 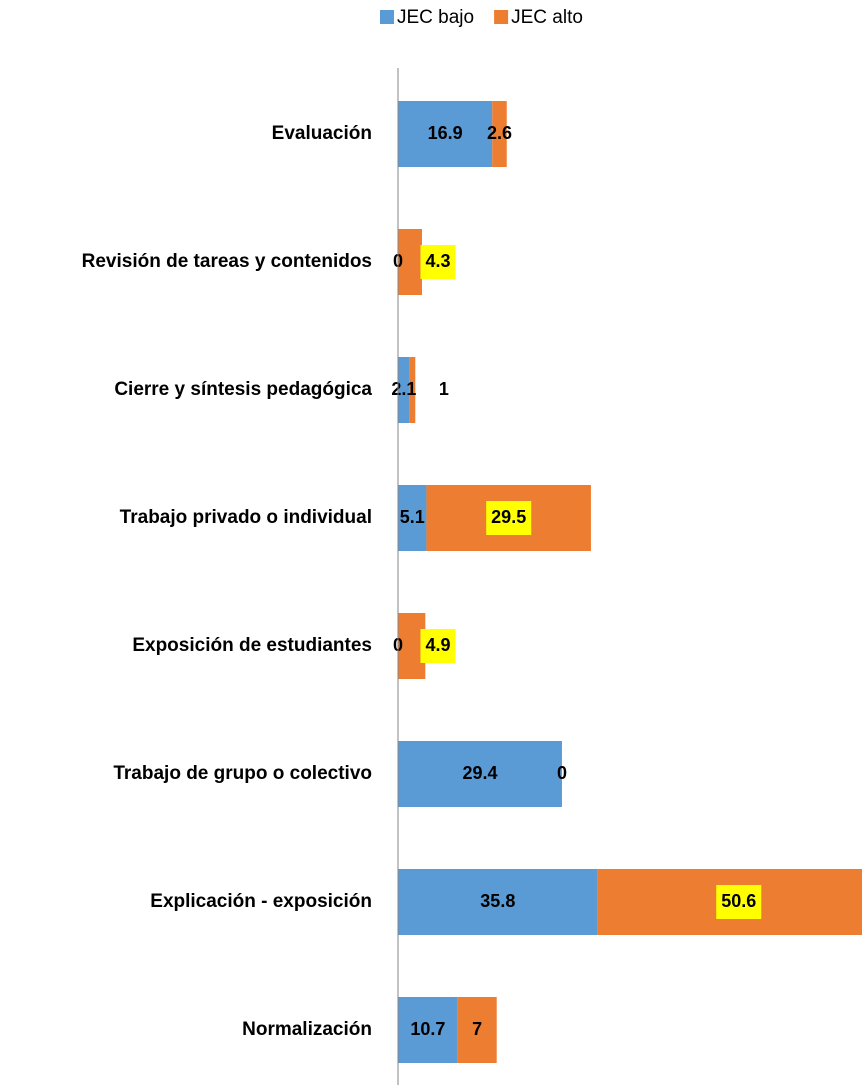 What do you see at coordinates (242, 773) in the screenshot?
I see `y-tick-label: Trabajo de grupo o colectivo` at bounding box center [242, 773].